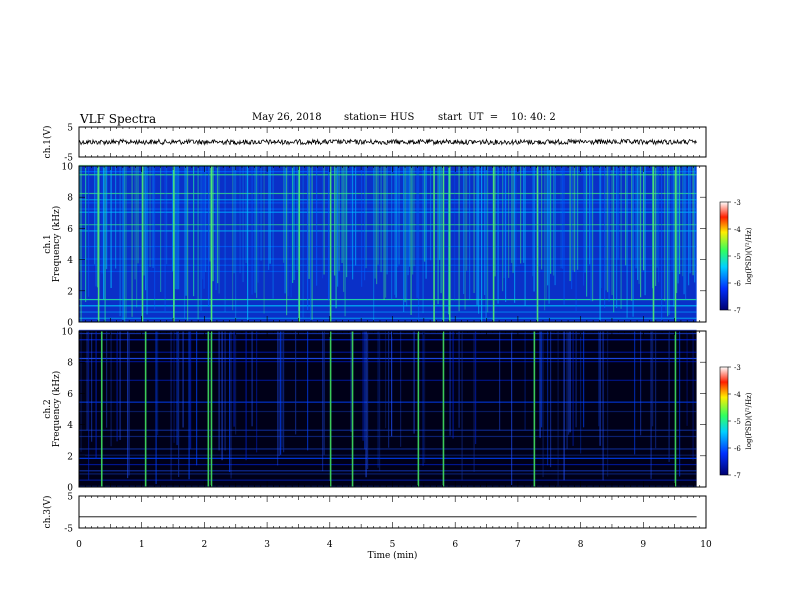  What do you see at coordinates (56, 409) in the screenshot?
I see `spec-ylabel-line2: Frequency (kHz)` at bounding box center [56, 409].